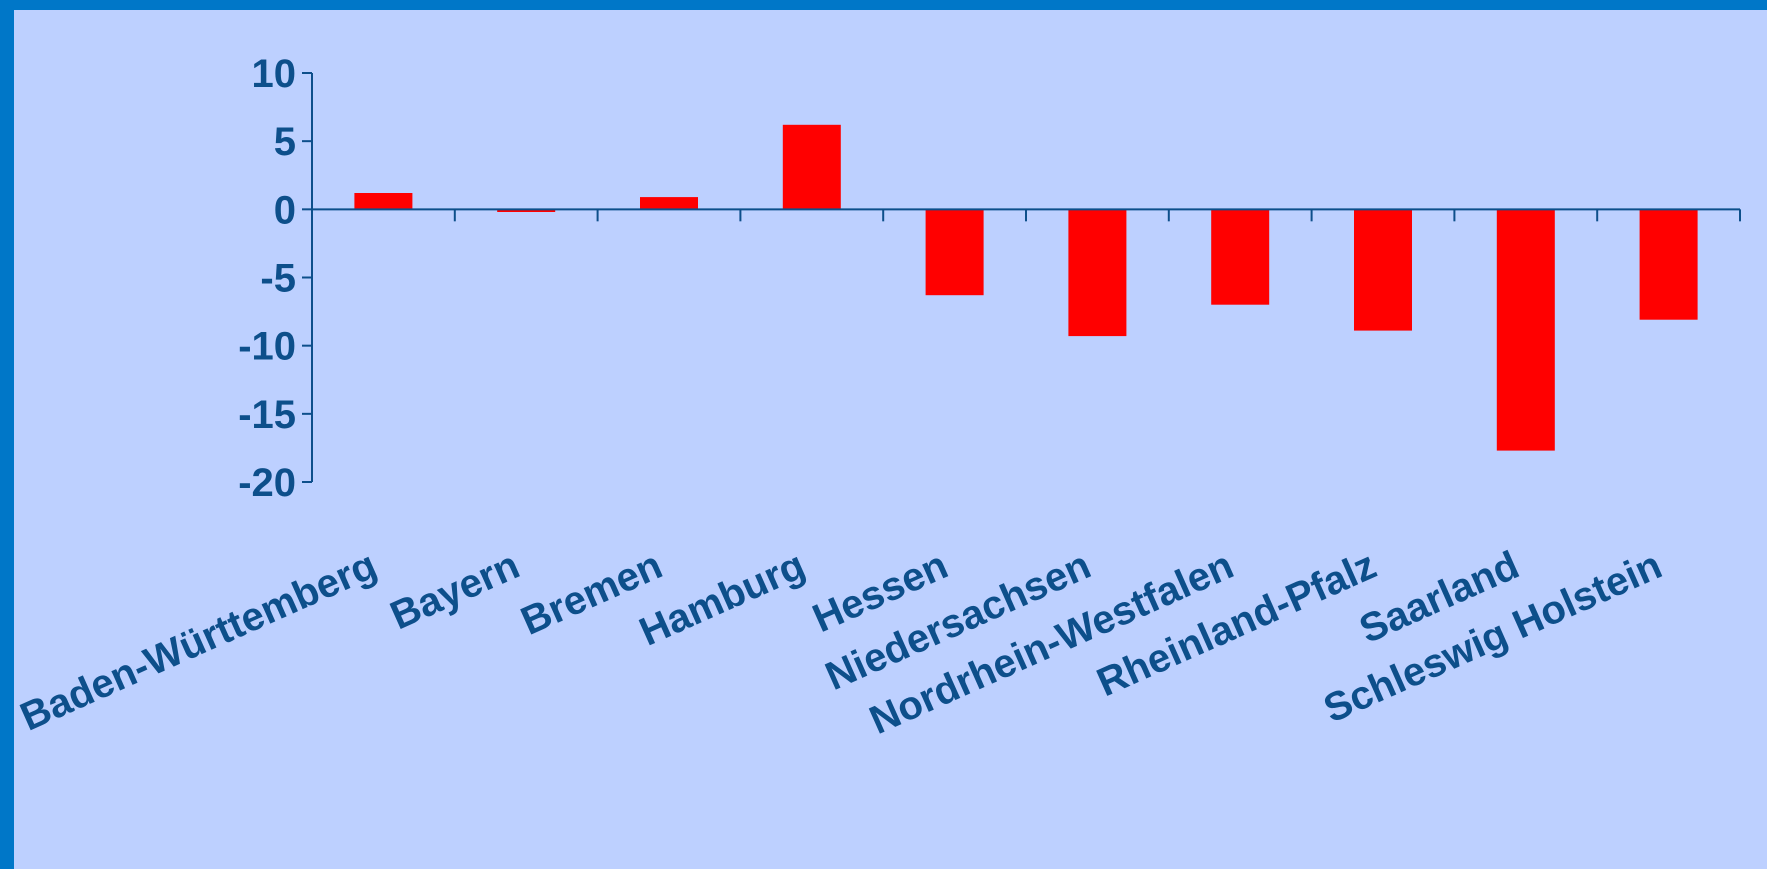  Describe the element at coordinates (267, 415) in the screenshot. I see `y-tick-label: -15` at that location.